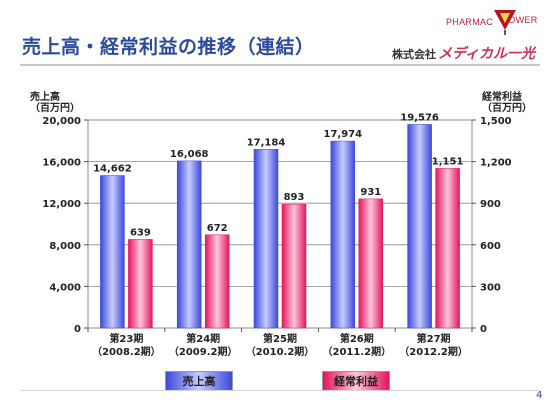  What do you see at coordinates (434, 338) in the screenshot?
I see `x-tick-label: 第27期` at bounding box center [434, 338].